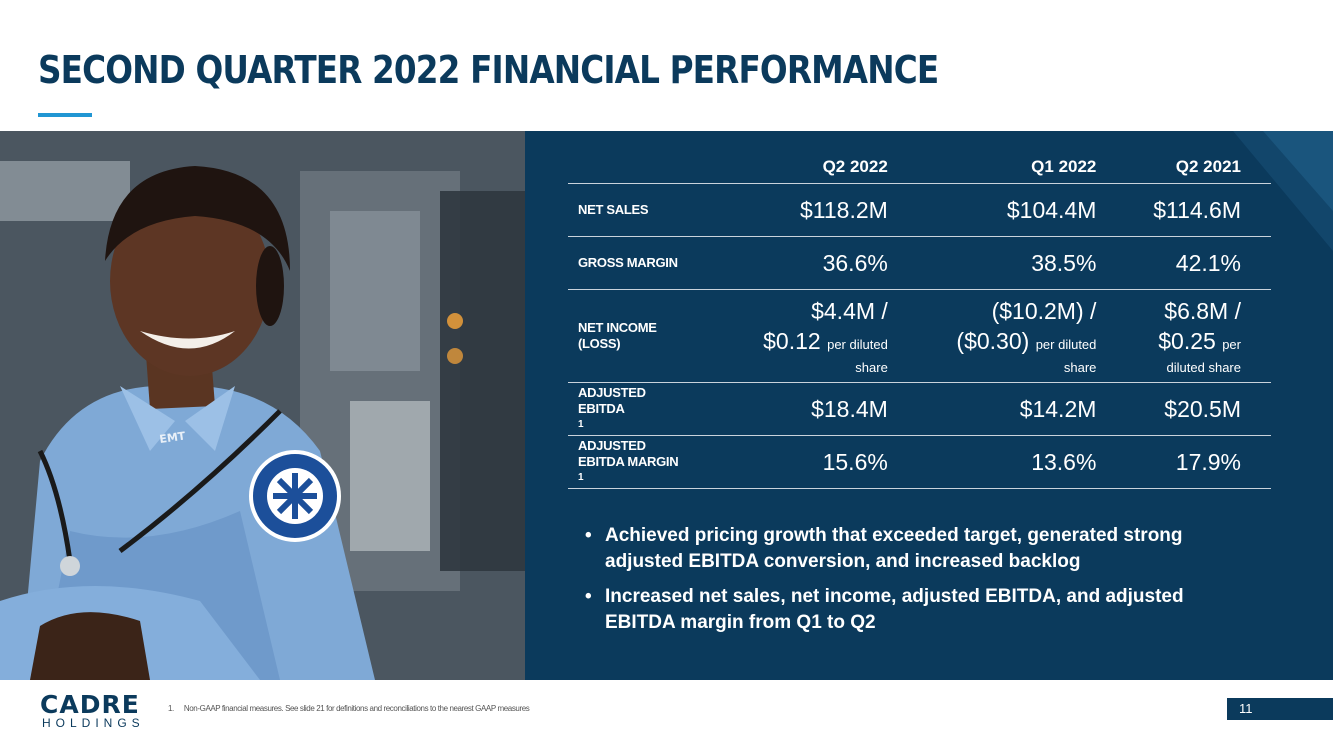 The width and height of the screenshot is (1333, 749). Describe the element at coordinates (1022, 462) in the screenshot. I see `cell-value: 13.6%` at that location.